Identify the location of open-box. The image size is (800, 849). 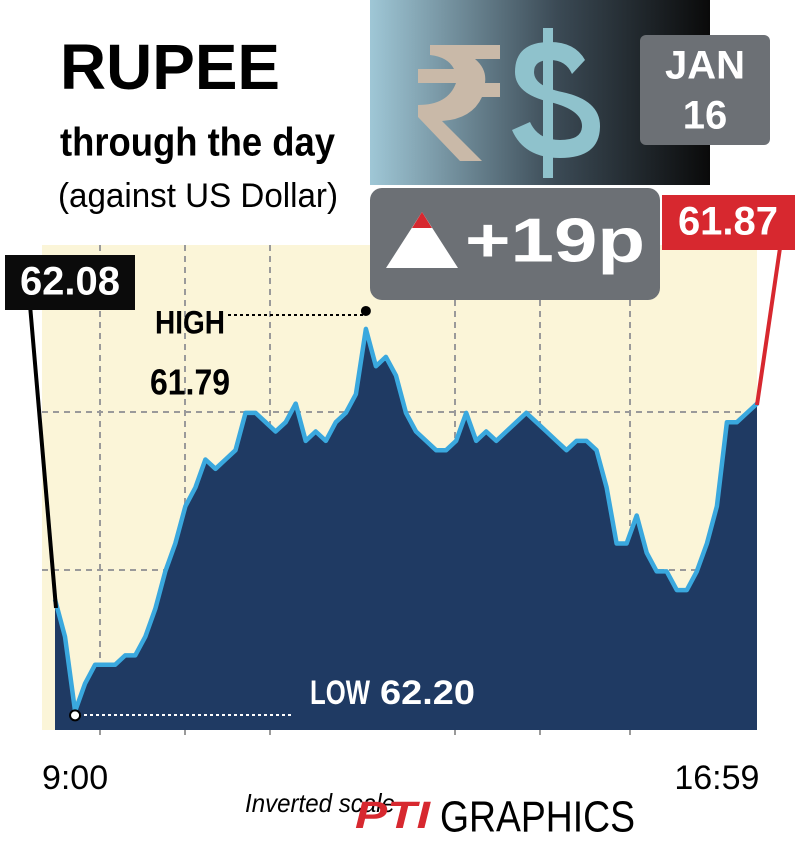
(70, 282).